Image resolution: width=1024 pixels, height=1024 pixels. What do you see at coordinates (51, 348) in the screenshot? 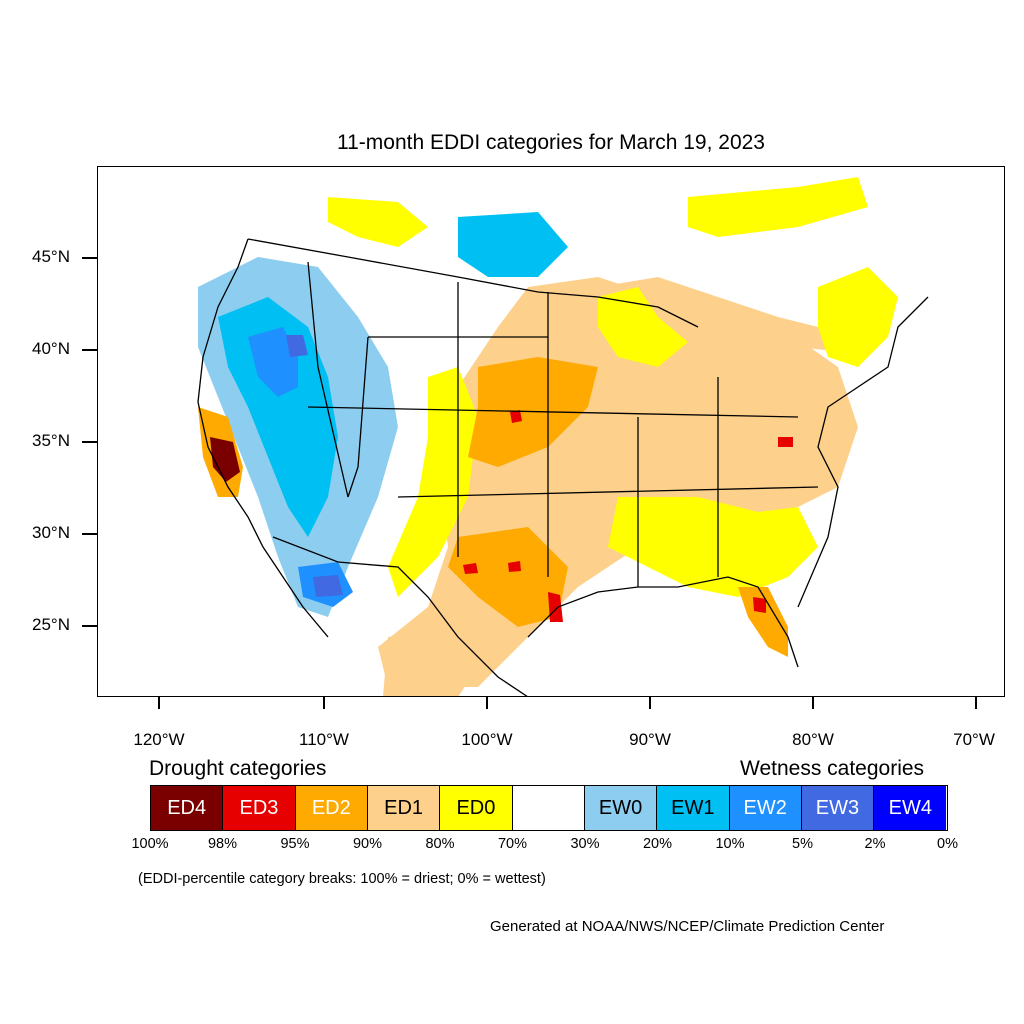
I see `lat-label-40: 40°N` at bounding box center [51, 348].